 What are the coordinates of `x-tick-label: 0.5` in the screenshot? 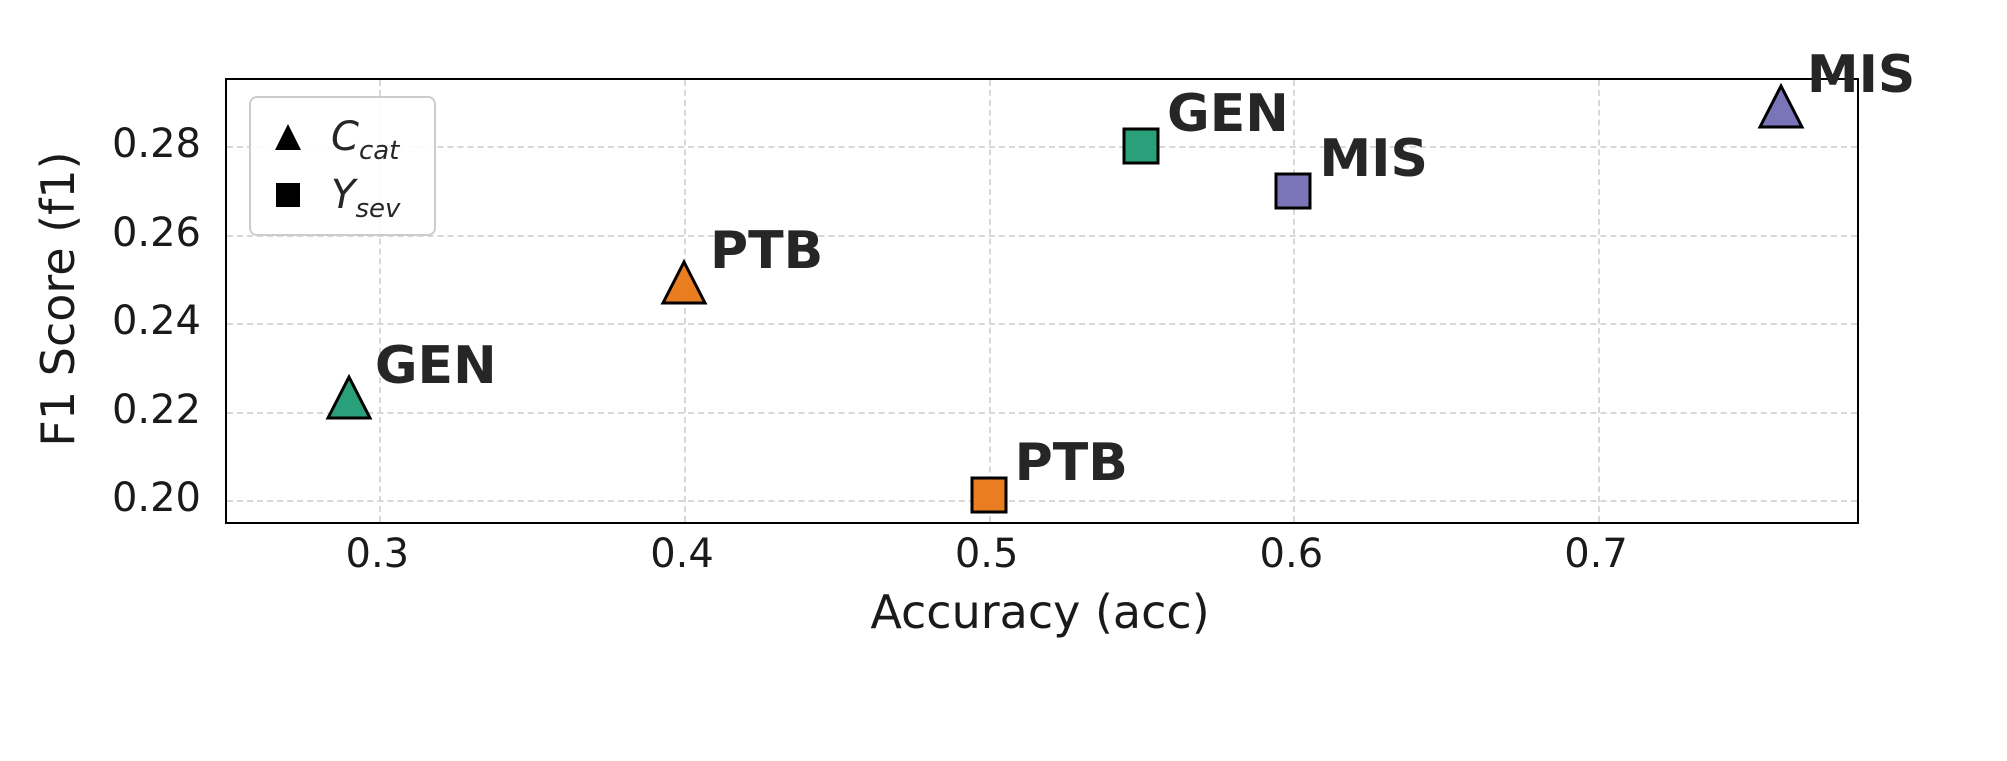 It's located at (986, 554).